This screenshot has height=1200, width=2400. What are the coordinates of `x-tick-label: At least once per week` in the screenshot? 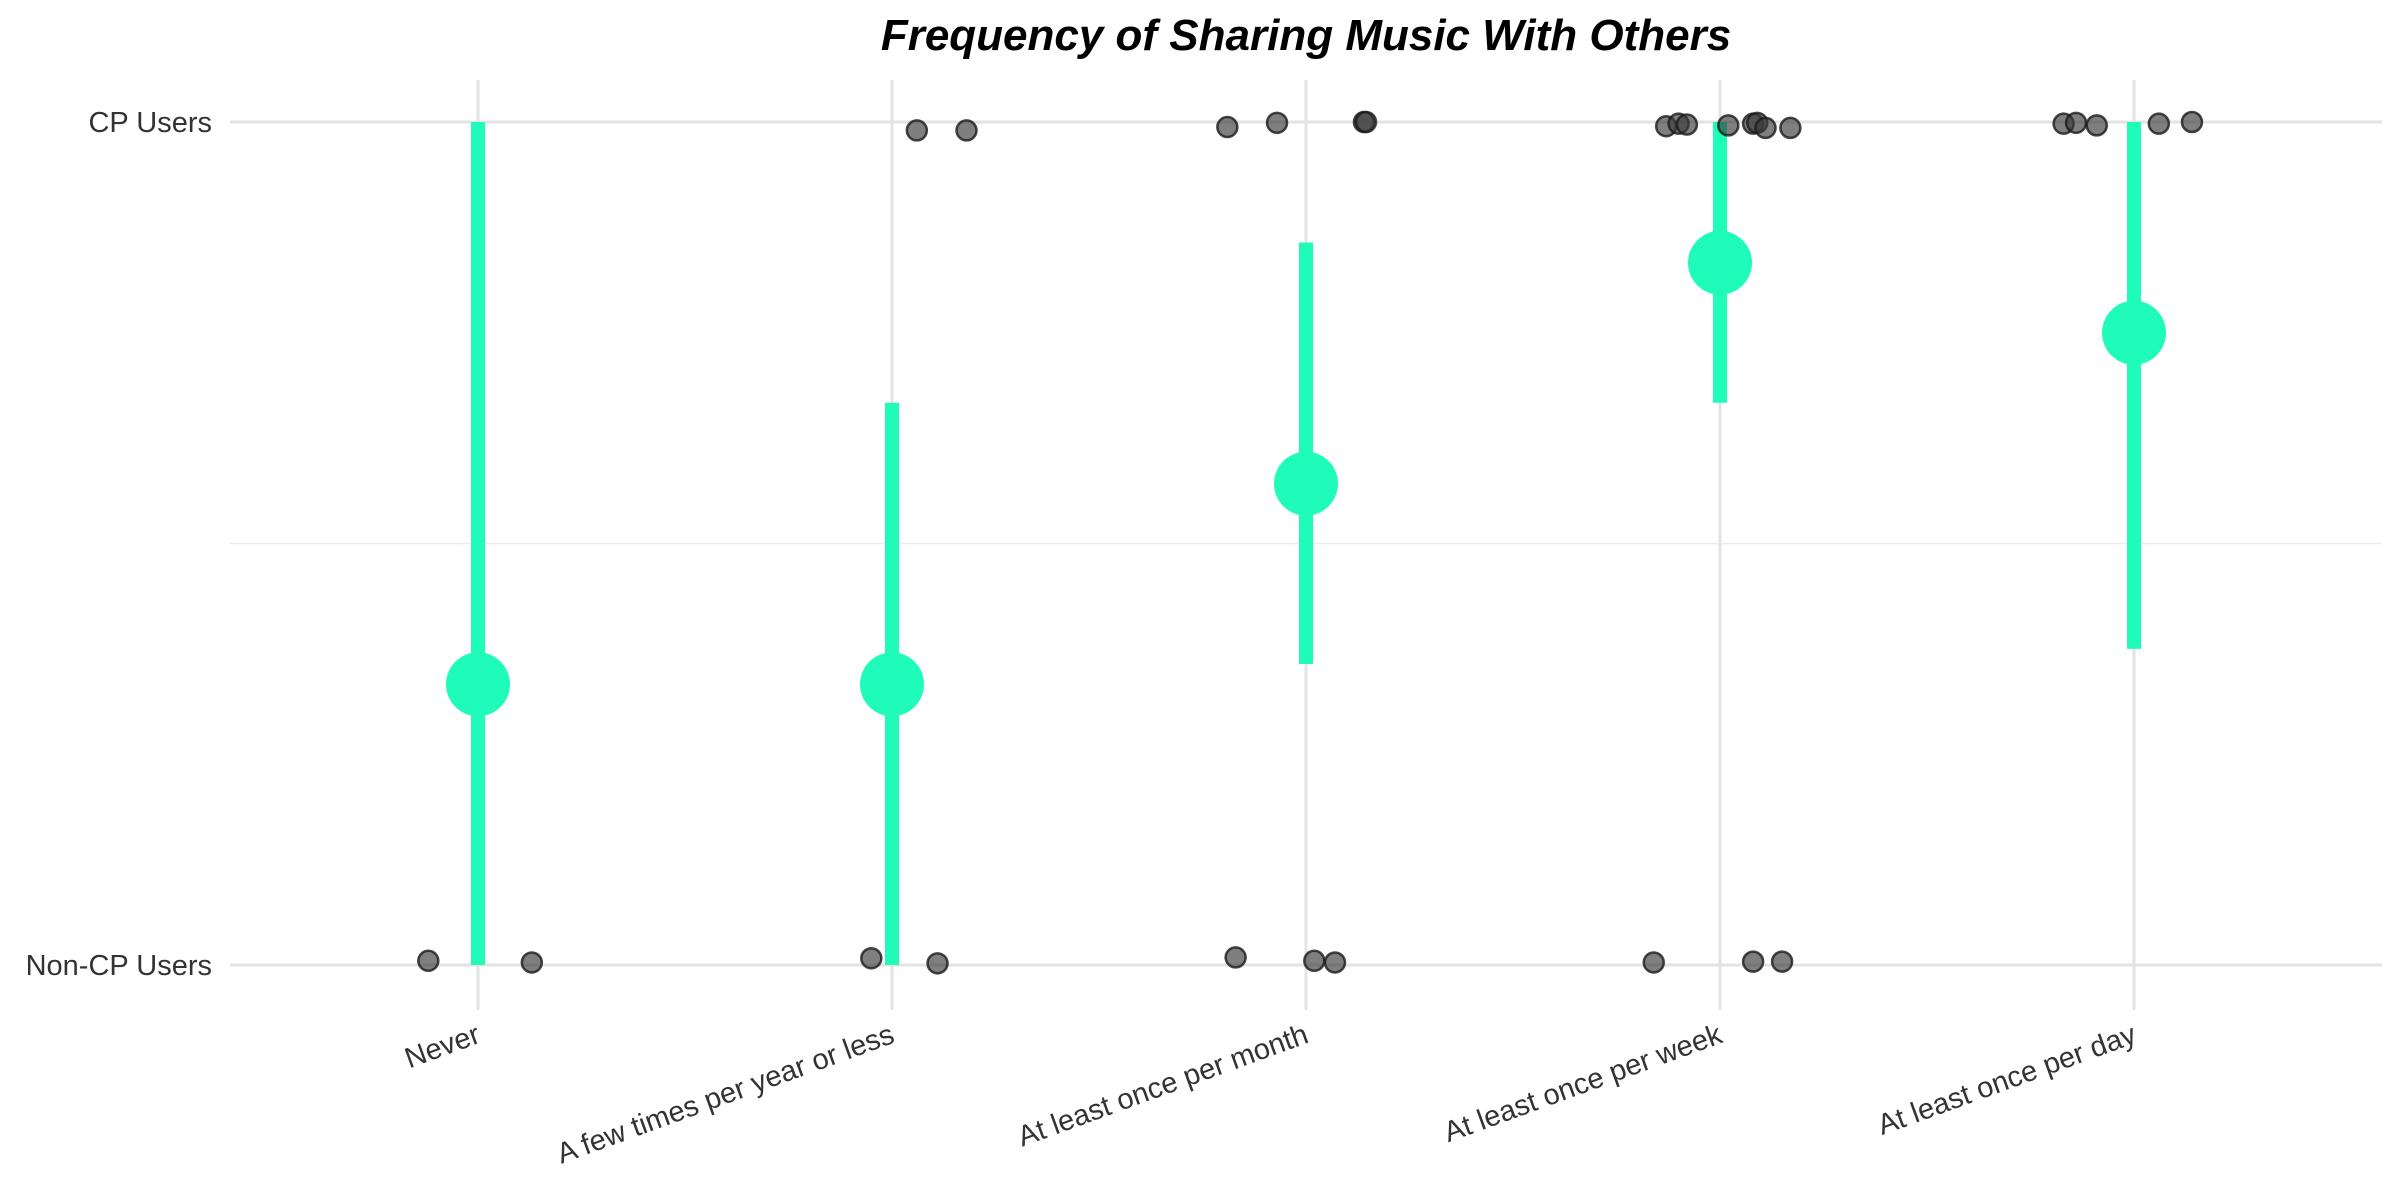 It's located at (1583, 1083).